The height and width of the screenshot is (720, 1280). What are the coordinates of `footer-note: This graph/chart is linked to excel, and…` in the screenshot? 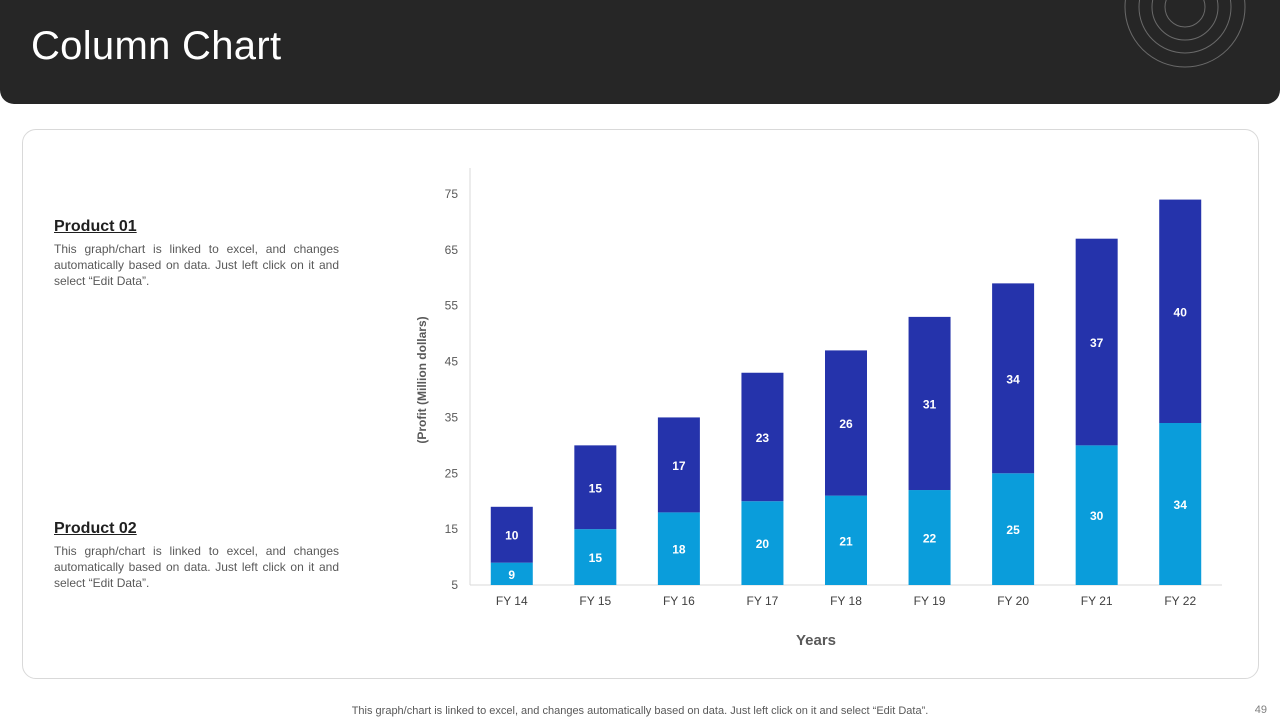 It's located at (640, 711).